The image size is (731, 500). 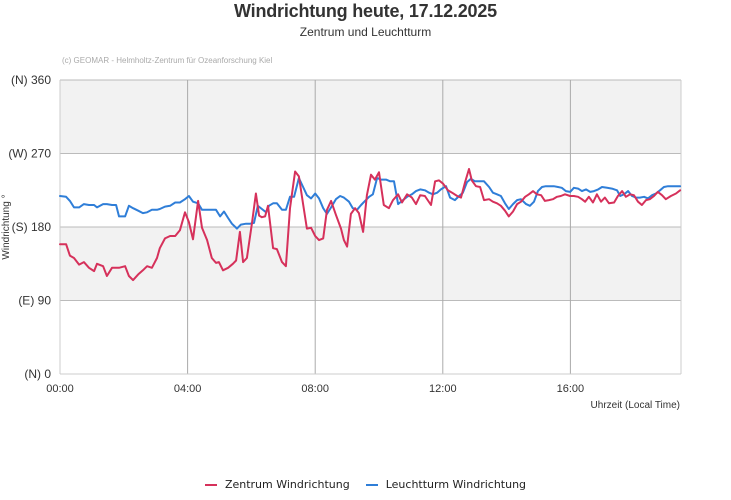 I want to click on x-tick-label: 04:00, so click(x=188, y=389).